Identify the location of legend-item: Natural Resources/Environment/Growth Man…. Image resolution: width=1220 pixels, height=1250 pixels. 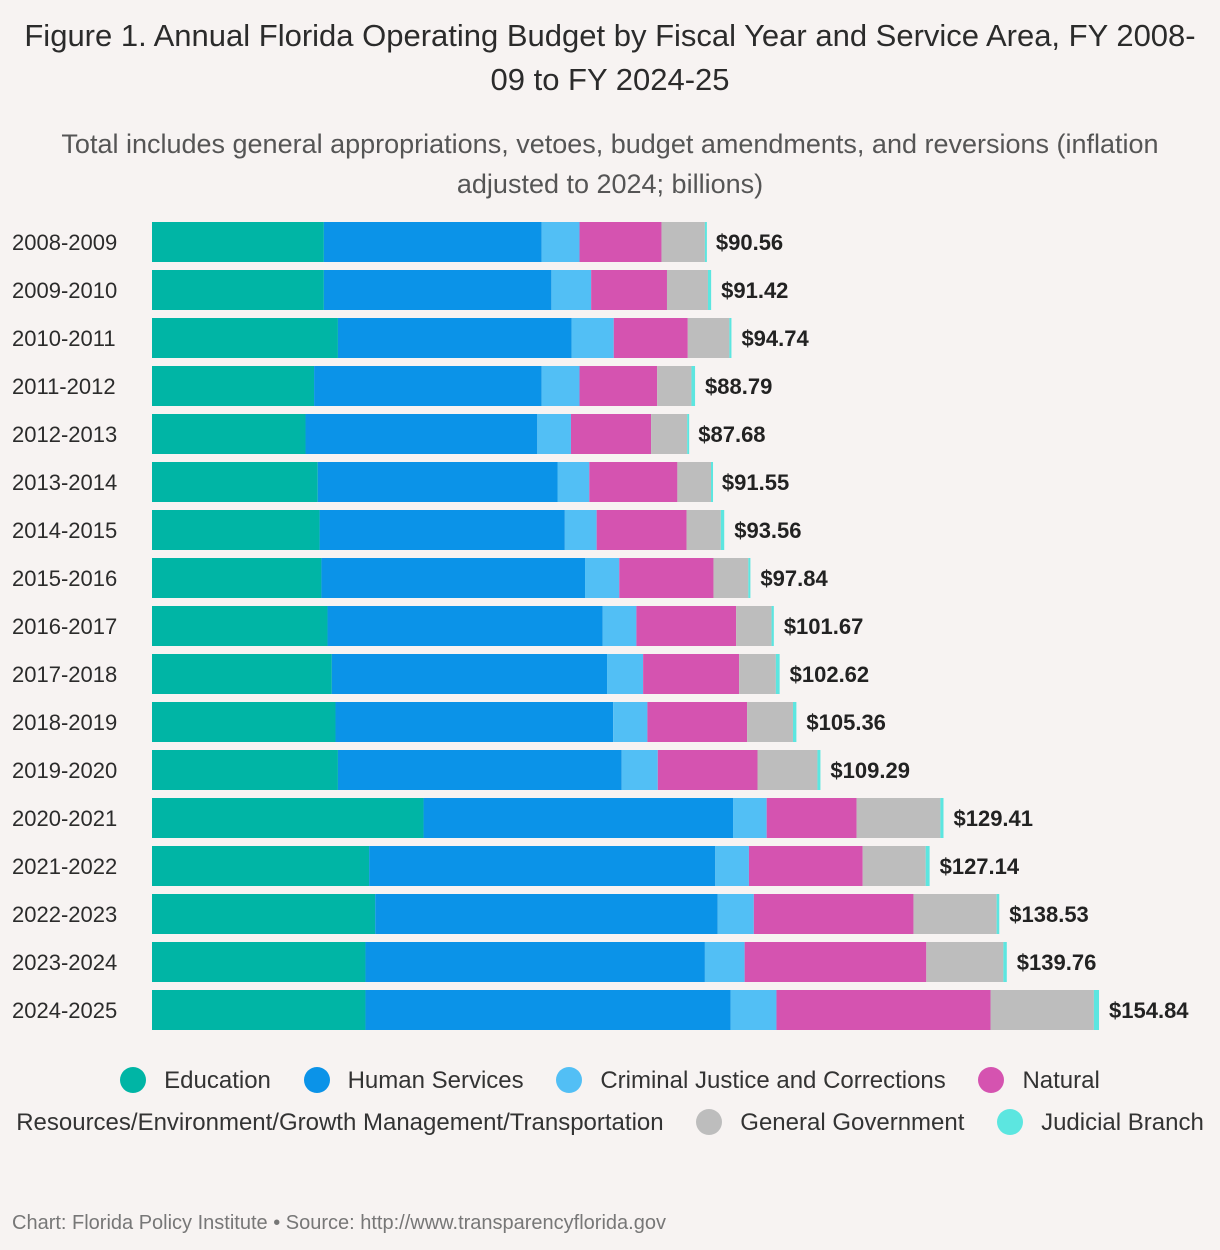
(558, 1101).